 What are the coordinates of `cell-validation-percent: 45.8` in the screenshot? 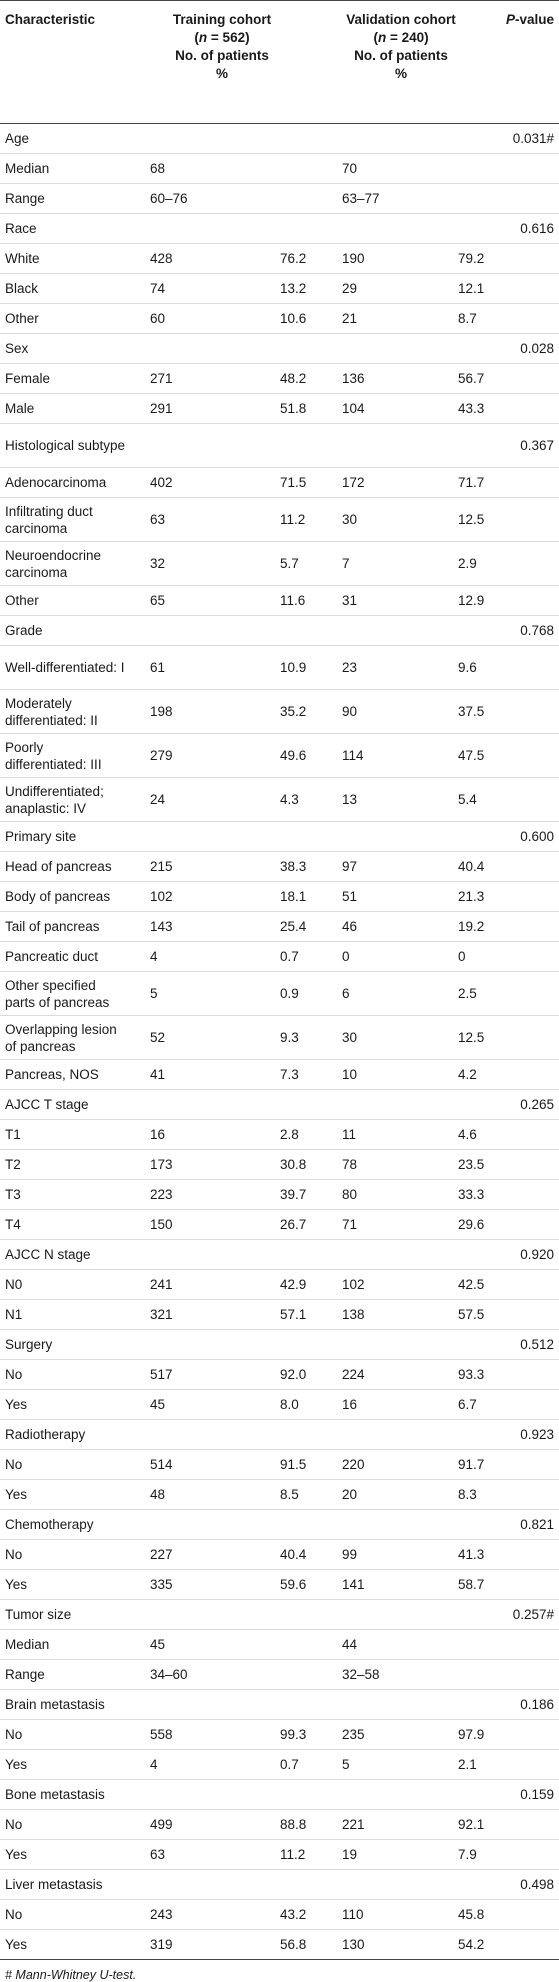 It's located at (471, 1914).